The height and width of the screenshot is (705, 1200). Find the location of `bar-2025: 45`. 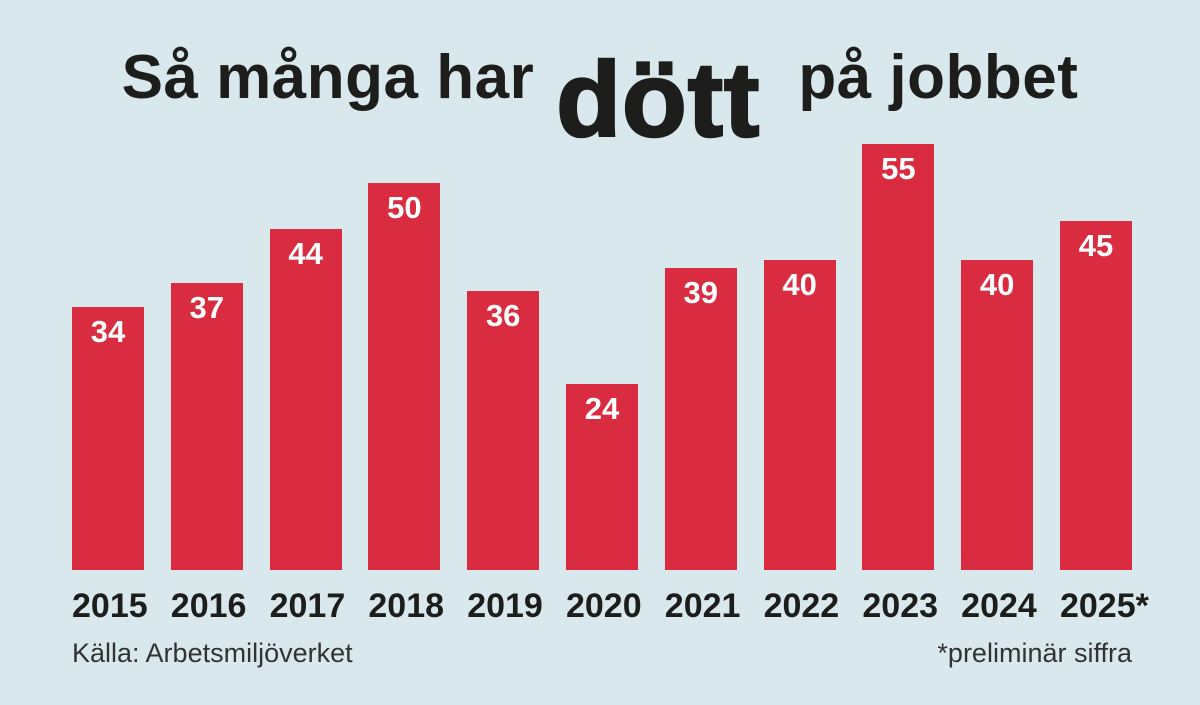

bar-2025: 45 is located at coordinates (1095, 395).